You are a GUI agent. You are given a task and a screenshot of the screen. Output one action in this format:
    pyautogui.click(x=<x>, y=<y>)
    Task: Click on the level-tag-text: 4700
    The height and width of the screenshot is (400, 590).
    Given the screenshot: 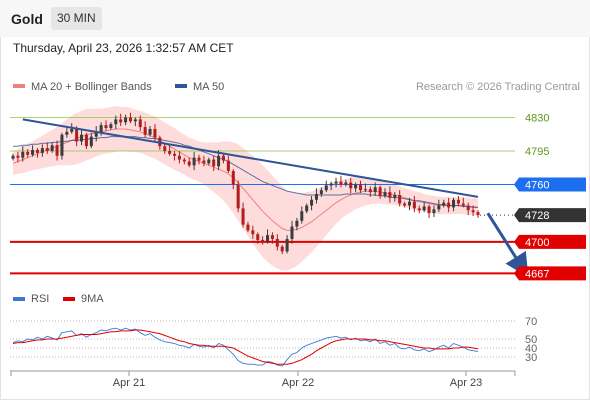 What is the action you would take?
    pyautogui.click(x=537, y=243)
    